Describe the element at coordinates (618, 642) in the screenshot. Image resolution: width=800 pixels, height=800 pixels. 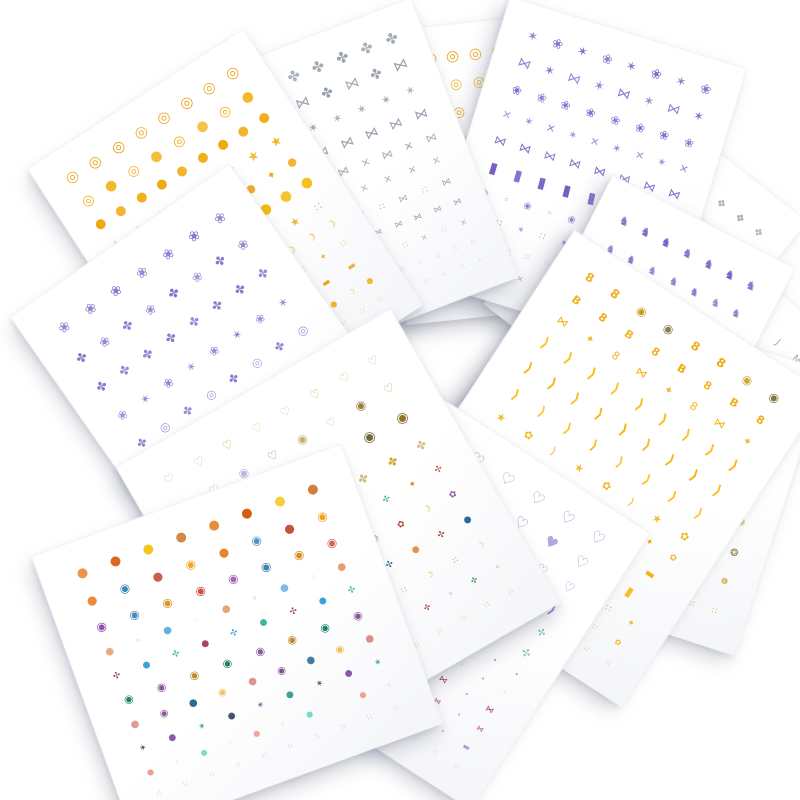
I see `motif: ✿` at that location.